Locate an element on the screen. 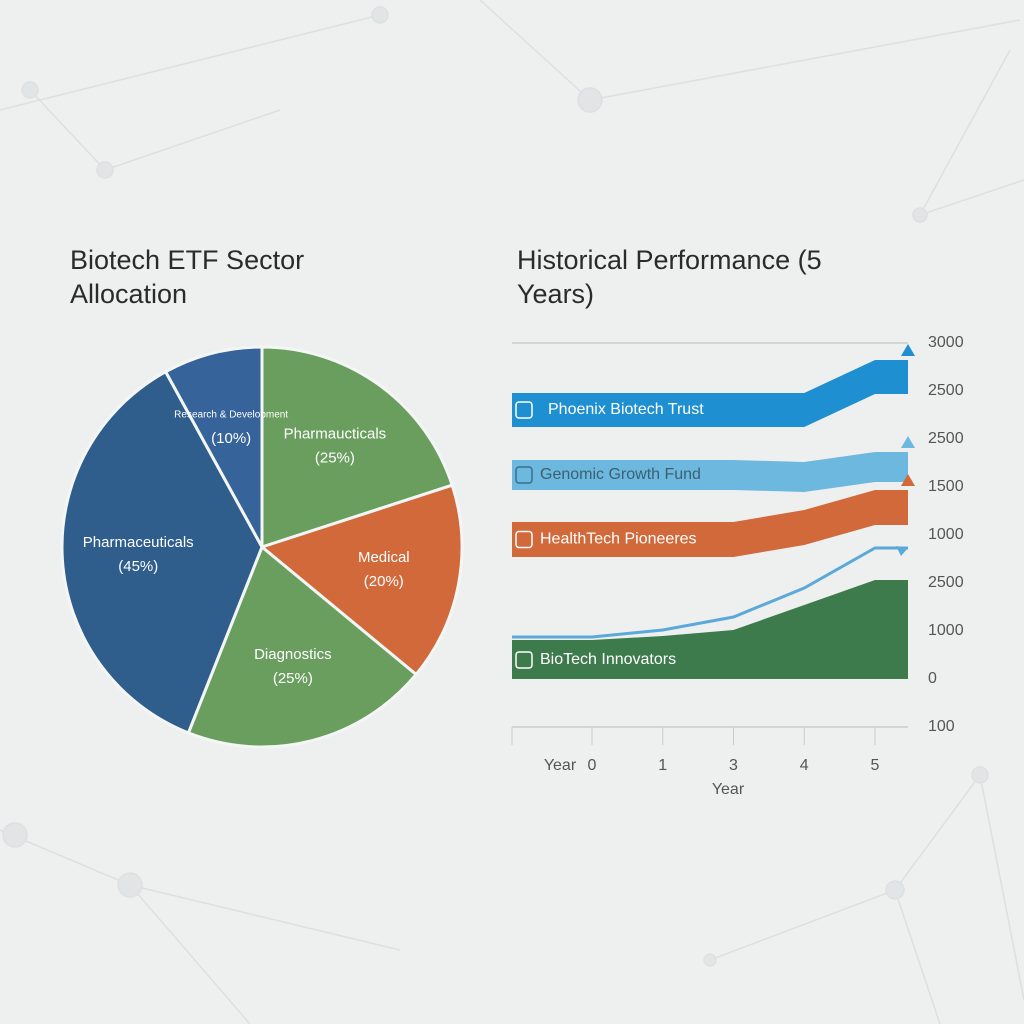 The height and width of the screenshot is (1024, 1024). slice-label: Pharmaceuticals is located at coordinates (138, 542).